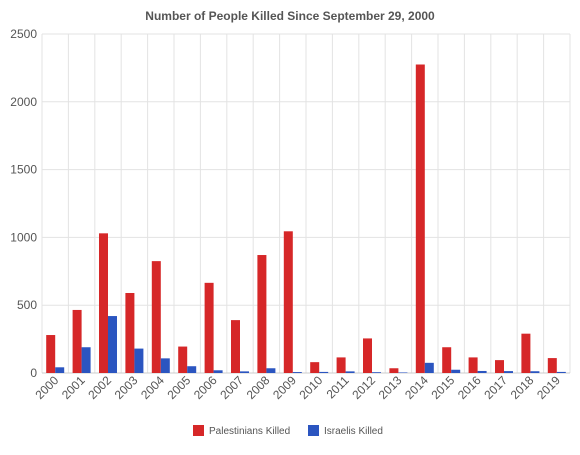 The height and width of the screenshot is (455, 580). I want to click on y-tick-label: 1000, so click(23, 237).